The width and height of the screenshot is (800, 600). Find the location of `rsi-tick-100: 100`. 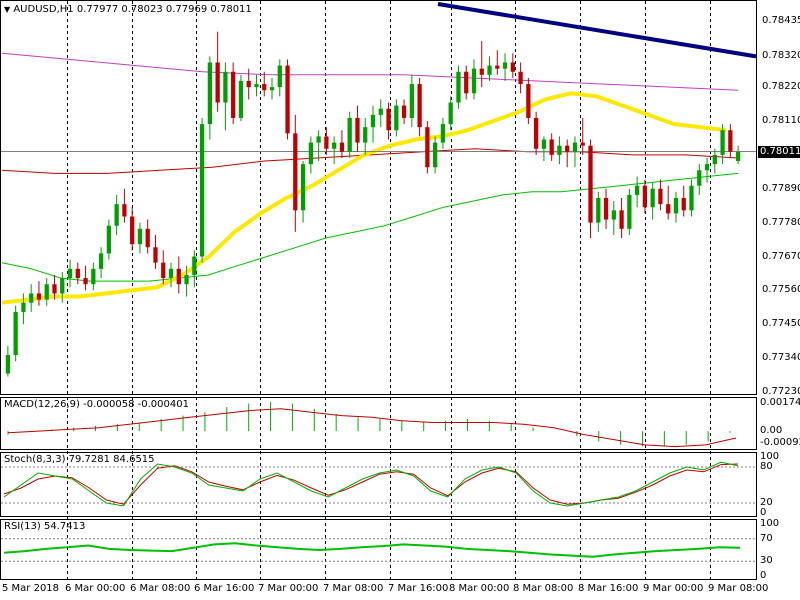

rsi-tick-100: 100 is located at coordinates (770, 523).